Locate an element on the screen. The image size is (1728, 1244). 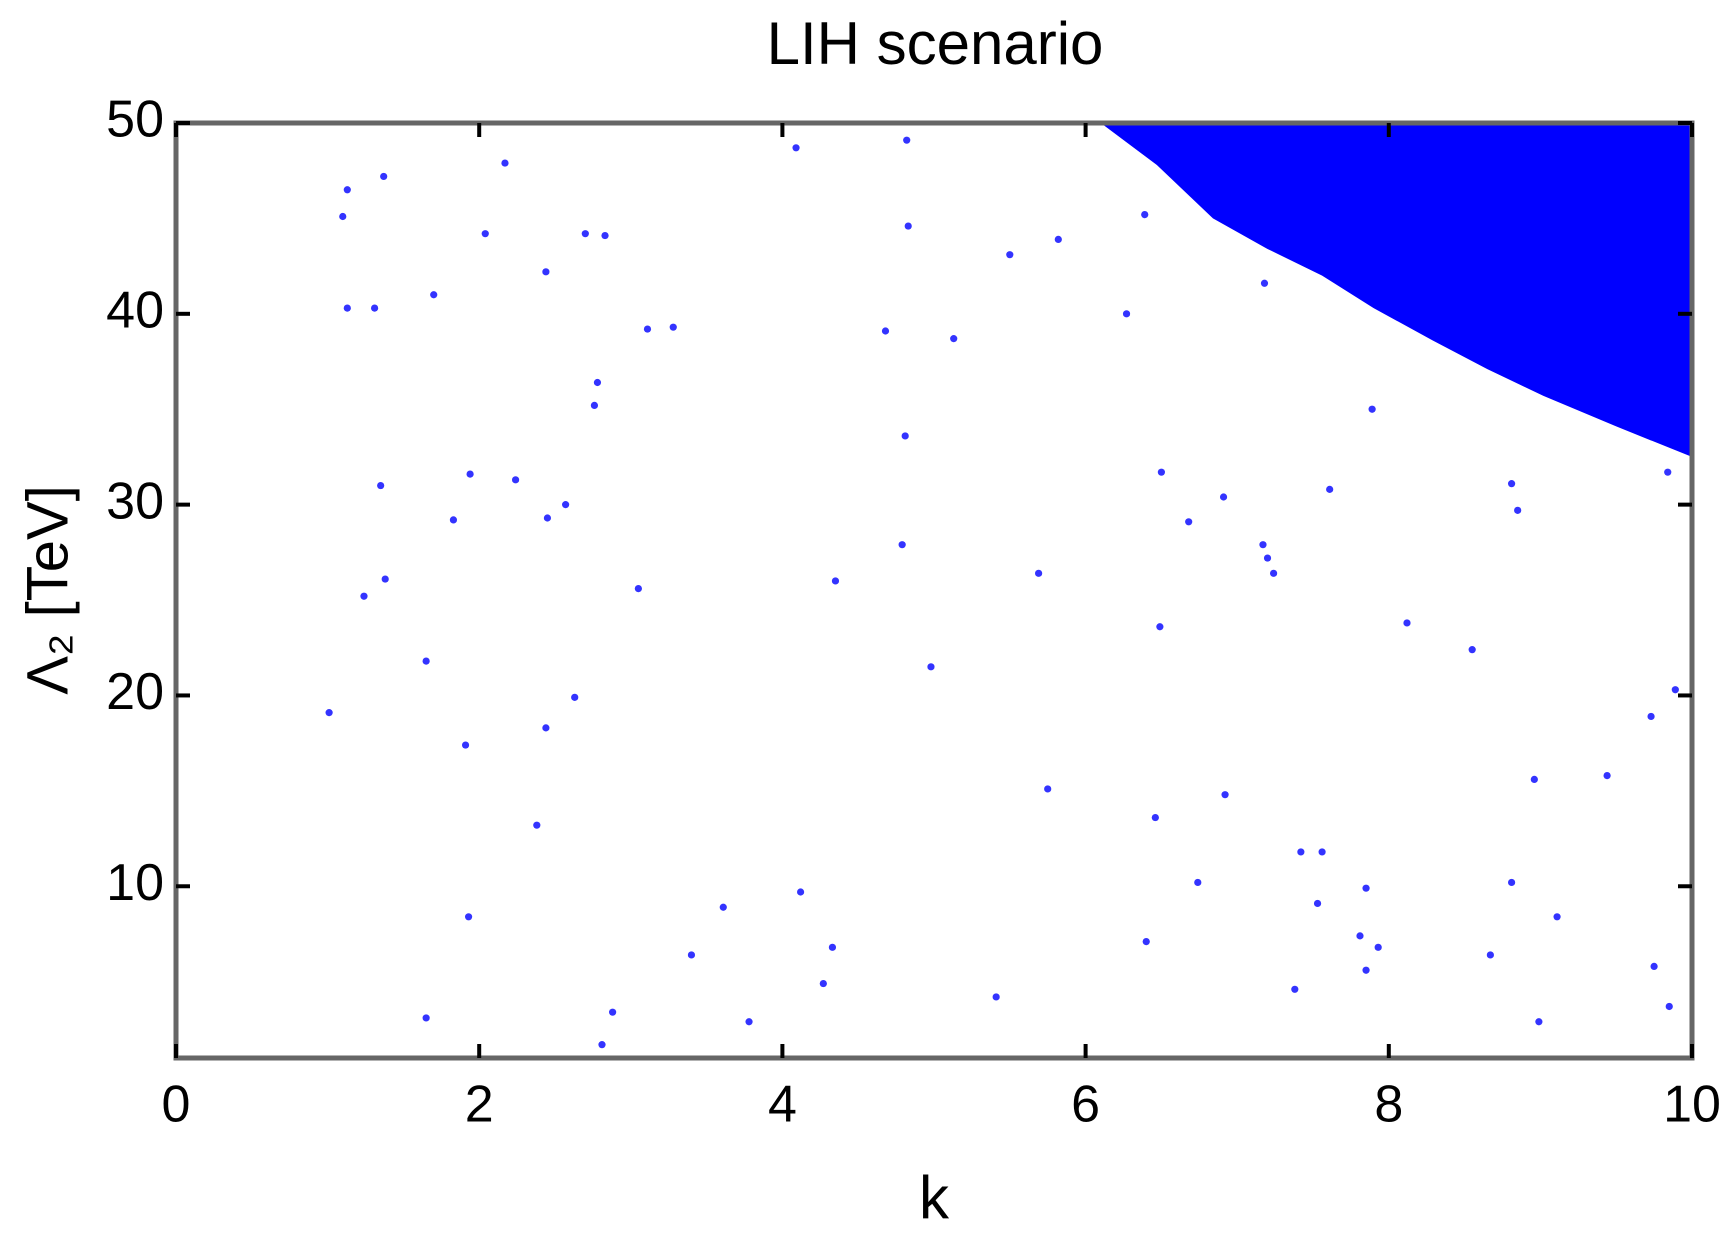
x-tick-label: 8 is located at coordinates (1388, 1105).